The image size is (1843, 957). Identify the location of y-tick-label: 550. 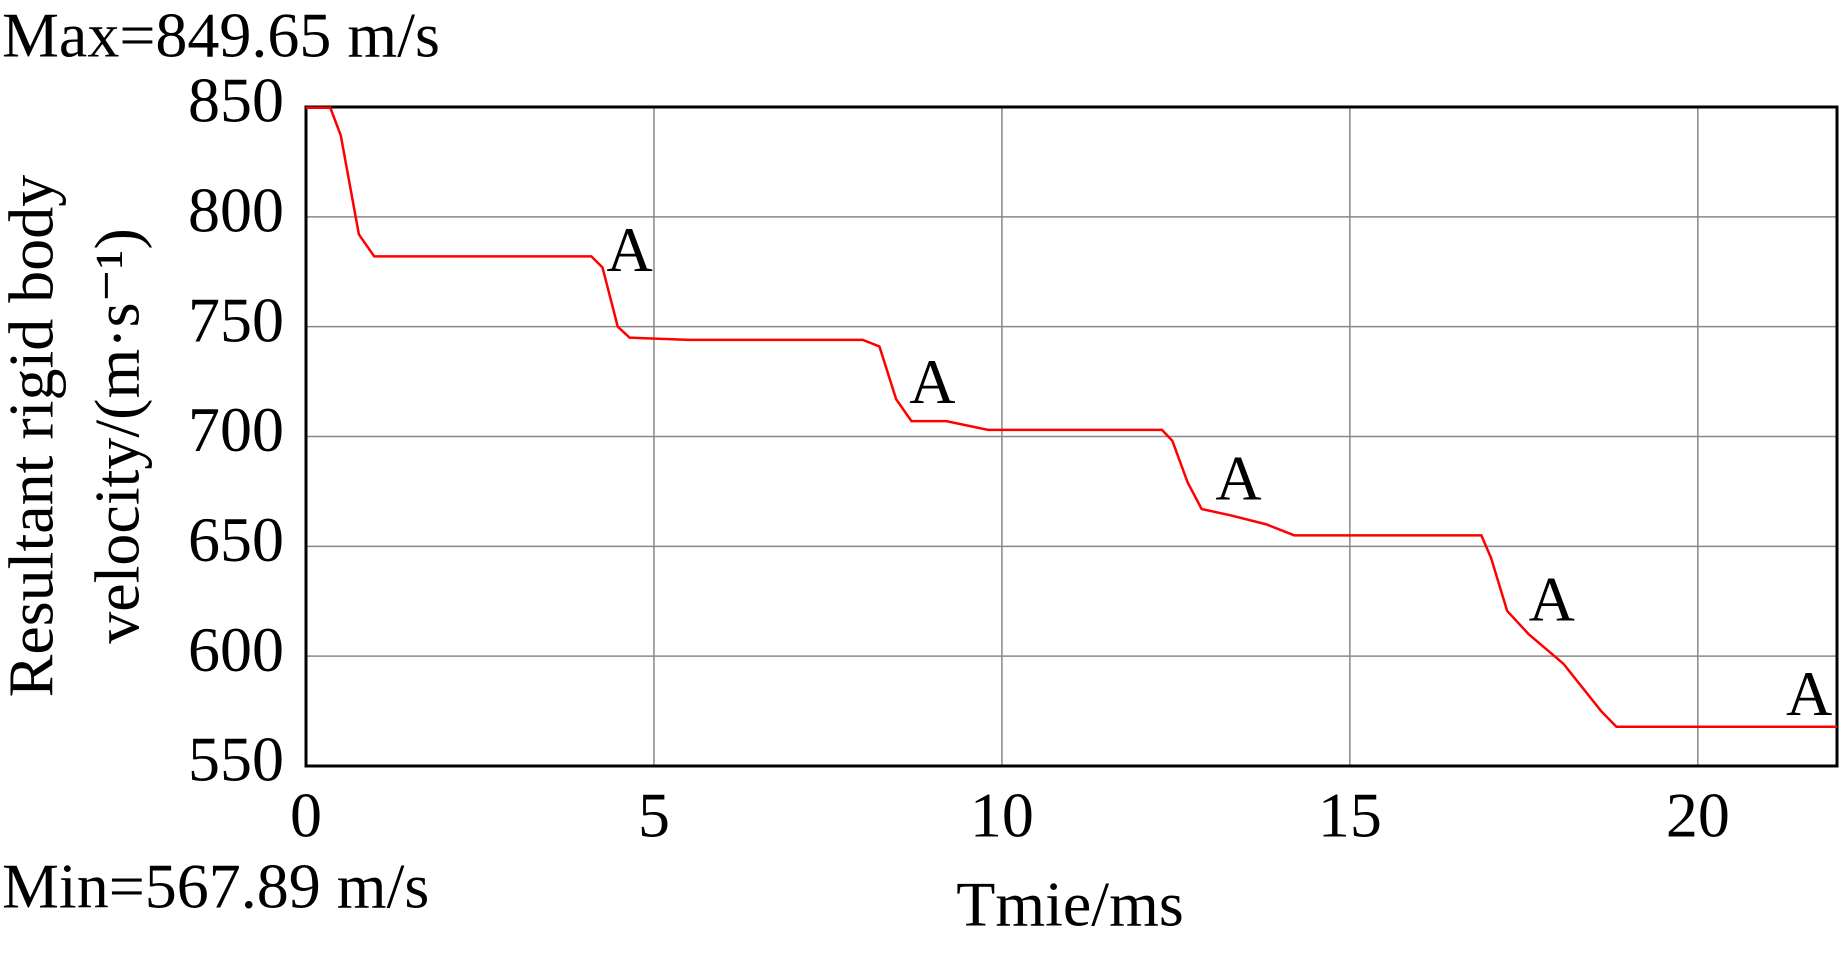
(236, 759).